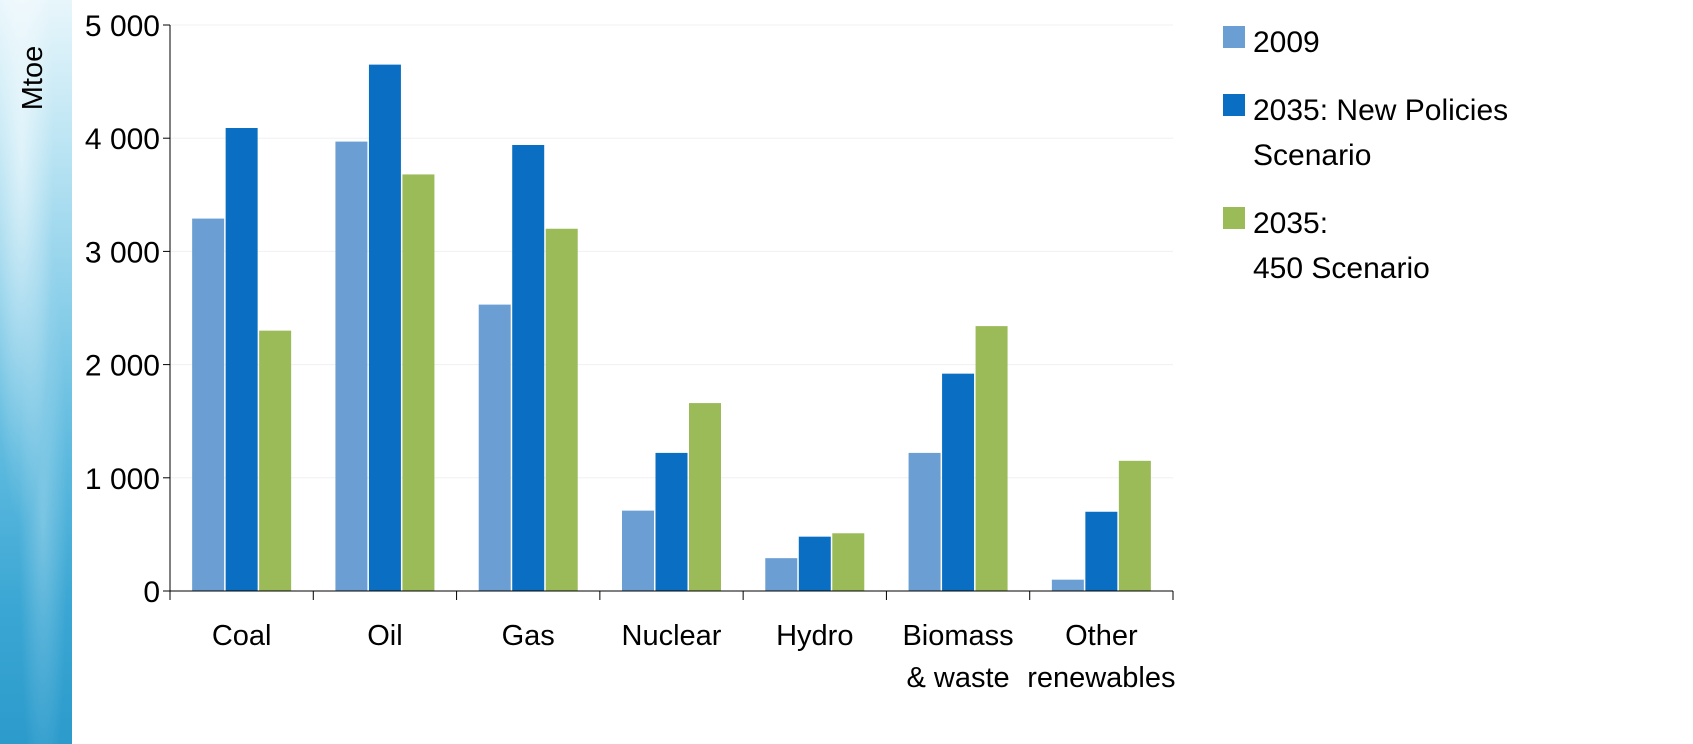 Image resolution: width=1693 pixels, height=744 pixels. Describe the element at coordinates (33, 78) in the screenshot. I see `y-axis-label: Mtoe` at that location.